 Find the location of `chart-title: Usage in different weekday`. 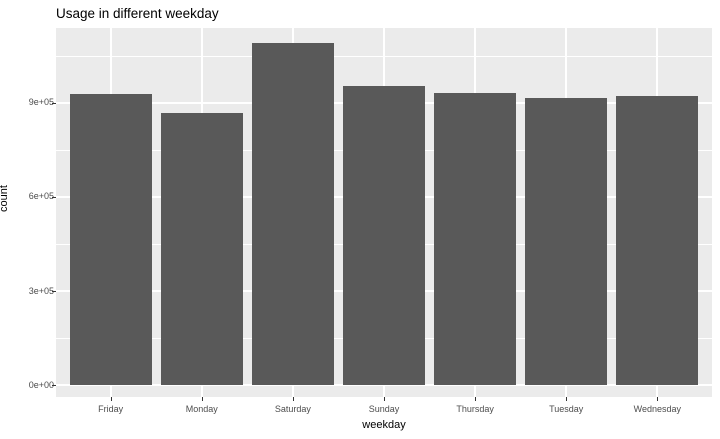

chart-title: Usage in different weekday is located at coordinates (137, 13).